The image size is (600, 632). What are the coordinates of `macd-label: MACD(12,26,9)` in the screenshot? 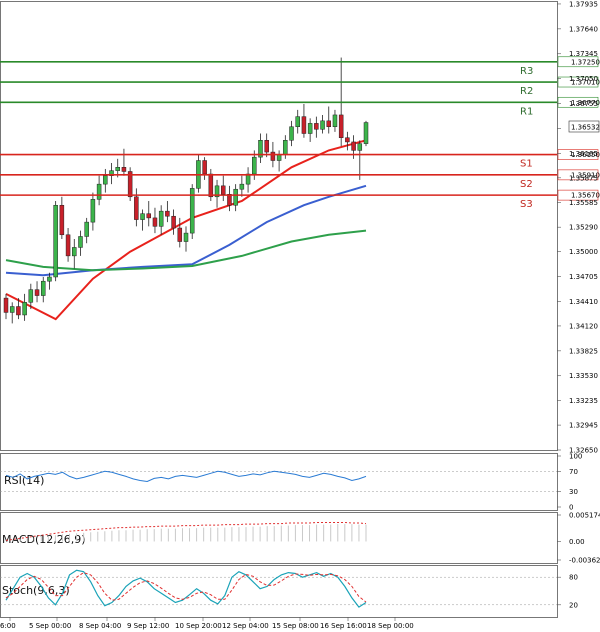 It's located at (44, 539).